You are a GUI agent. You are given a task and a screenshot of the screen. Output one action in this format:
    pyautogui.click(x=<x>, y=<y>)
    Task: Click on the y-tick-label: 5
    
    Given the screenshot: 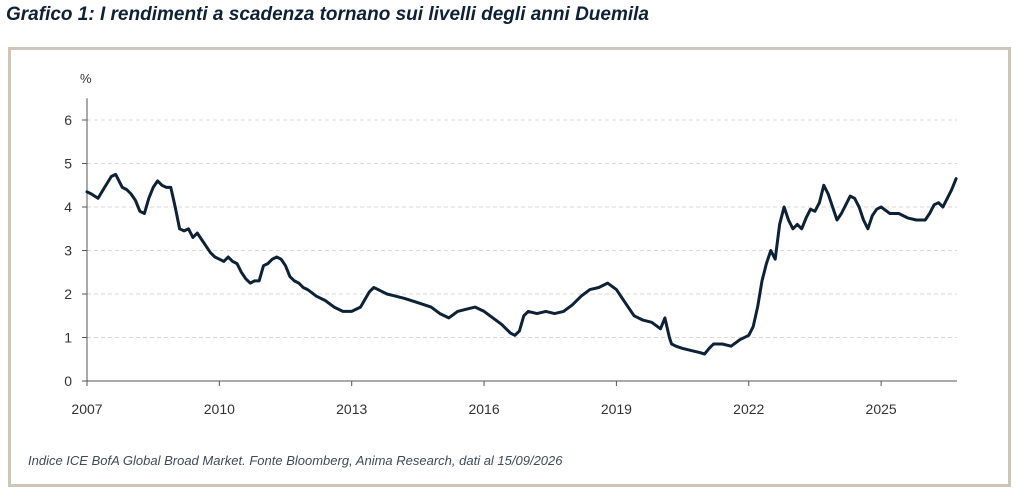 What is the action you would take?
    pyautogui.click(x=68, y=164)
    